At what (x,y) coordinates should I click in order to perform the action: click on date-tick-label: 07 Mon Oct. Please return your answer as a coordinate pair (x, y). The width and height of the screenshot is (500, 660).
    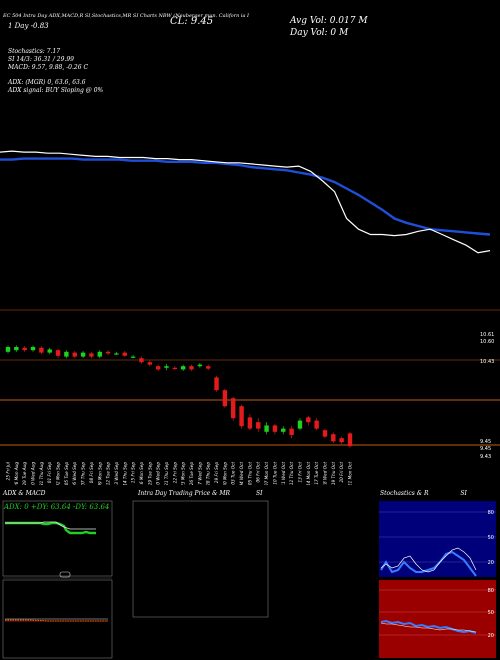
    Looking at the image, I should click on (266, 473).